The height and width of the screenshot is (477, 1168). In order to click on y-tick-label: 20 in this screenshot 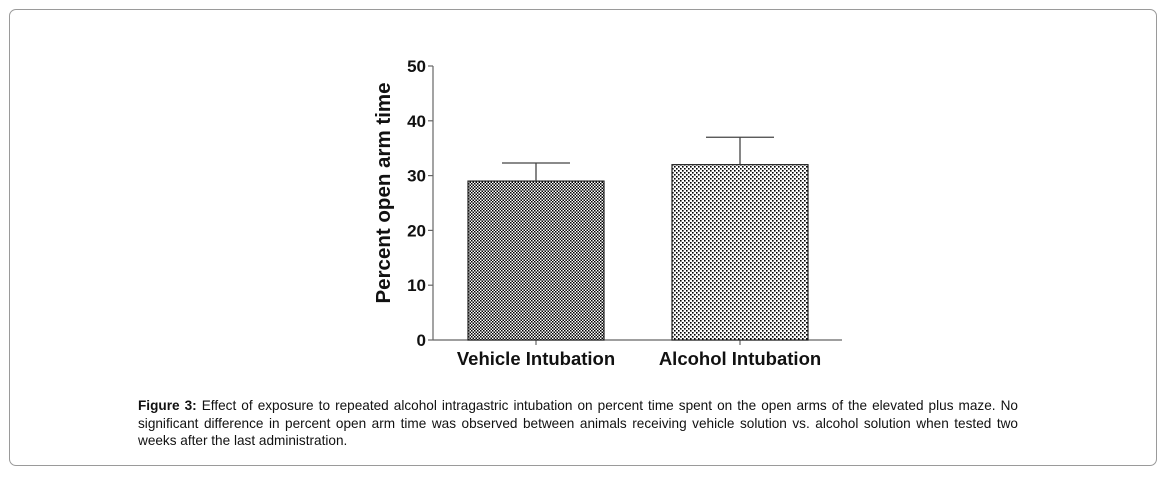, I will do `click(416, 230)`.